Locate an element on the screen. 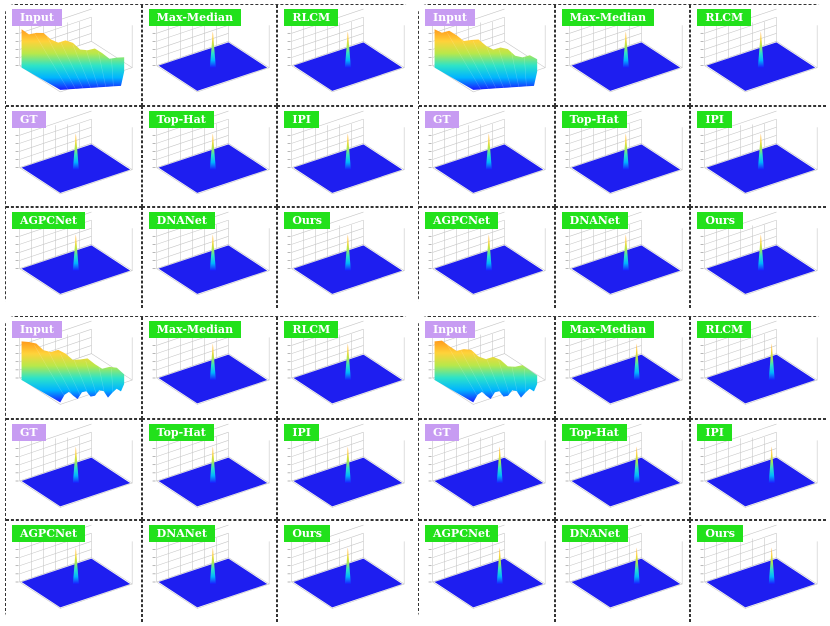  ours-3d-plot is located at coordinates (346, 253).